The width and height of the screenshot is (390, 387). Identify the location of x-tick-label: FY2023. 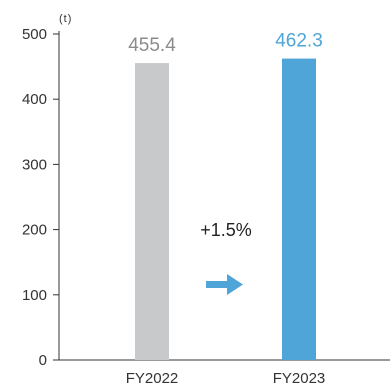
(299, 378).